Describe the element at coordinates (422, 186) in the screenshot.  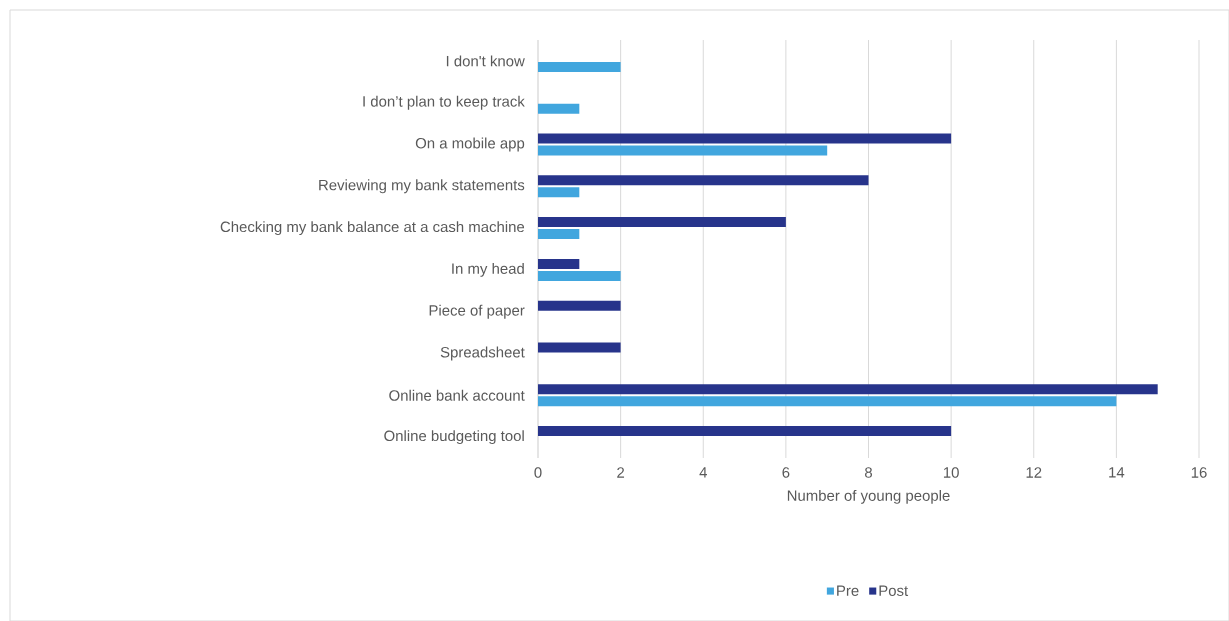
I see `y-tick-label: Reviewing my bank statements` at that location.